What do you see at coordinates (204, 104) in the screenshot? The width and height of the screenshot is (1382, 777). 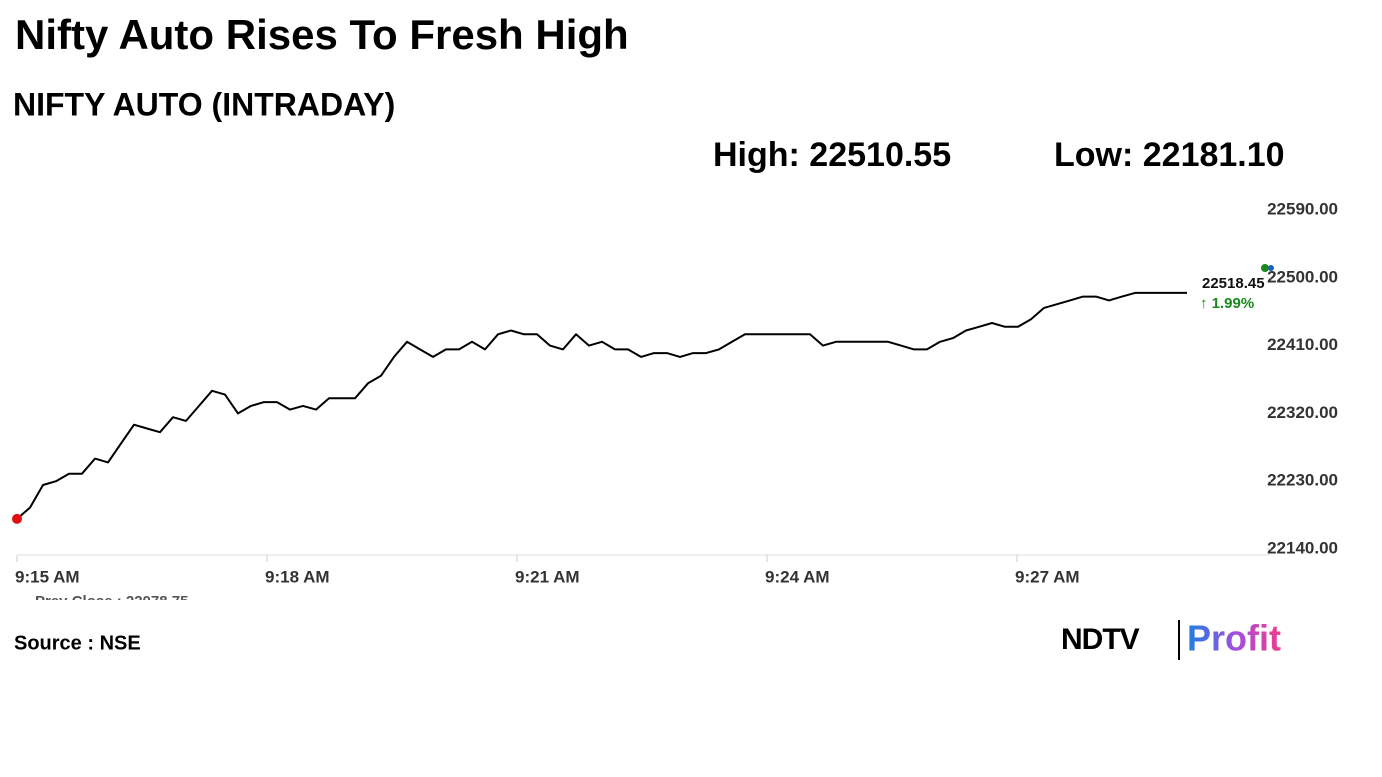 I see `chart-subtitle: NIFTY AUTO (INTRADAY)` at bounding box center [204, 104].